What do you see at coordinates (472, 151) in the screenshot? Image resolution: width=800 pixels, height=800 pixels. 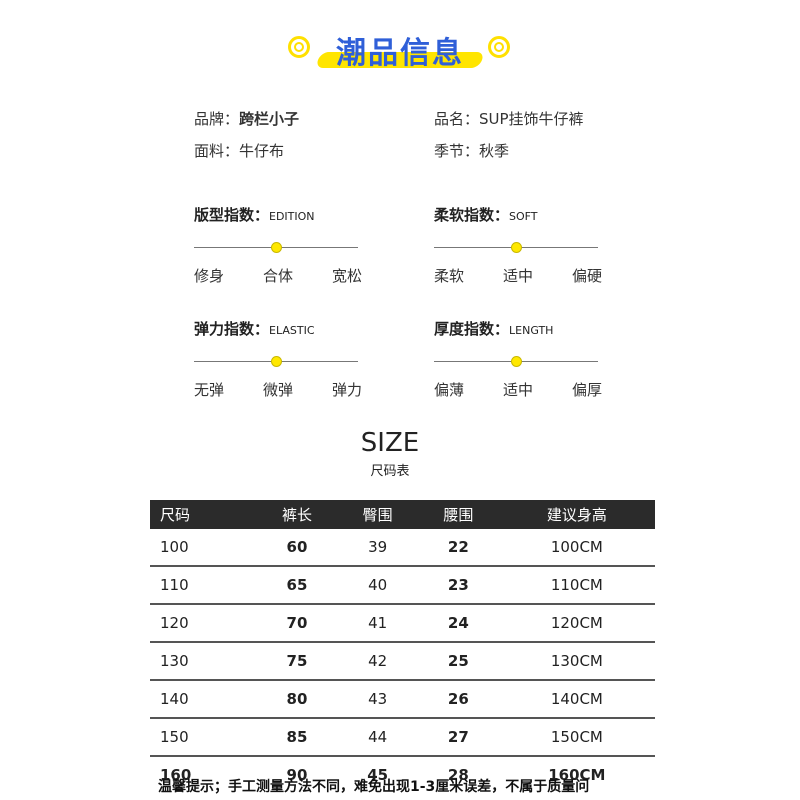 I see `season-info: 季节：秋季` at bounding box center [472, 151].